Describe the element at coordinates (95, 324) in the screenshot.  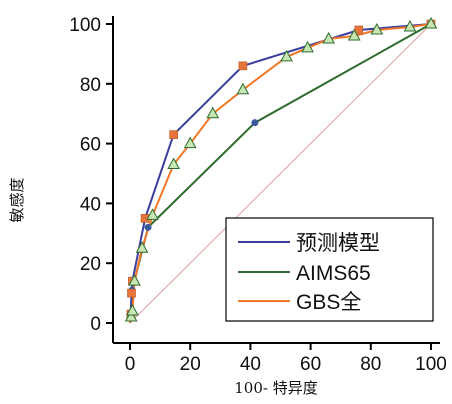
I see `y-tick-label-0: 0` at that location.